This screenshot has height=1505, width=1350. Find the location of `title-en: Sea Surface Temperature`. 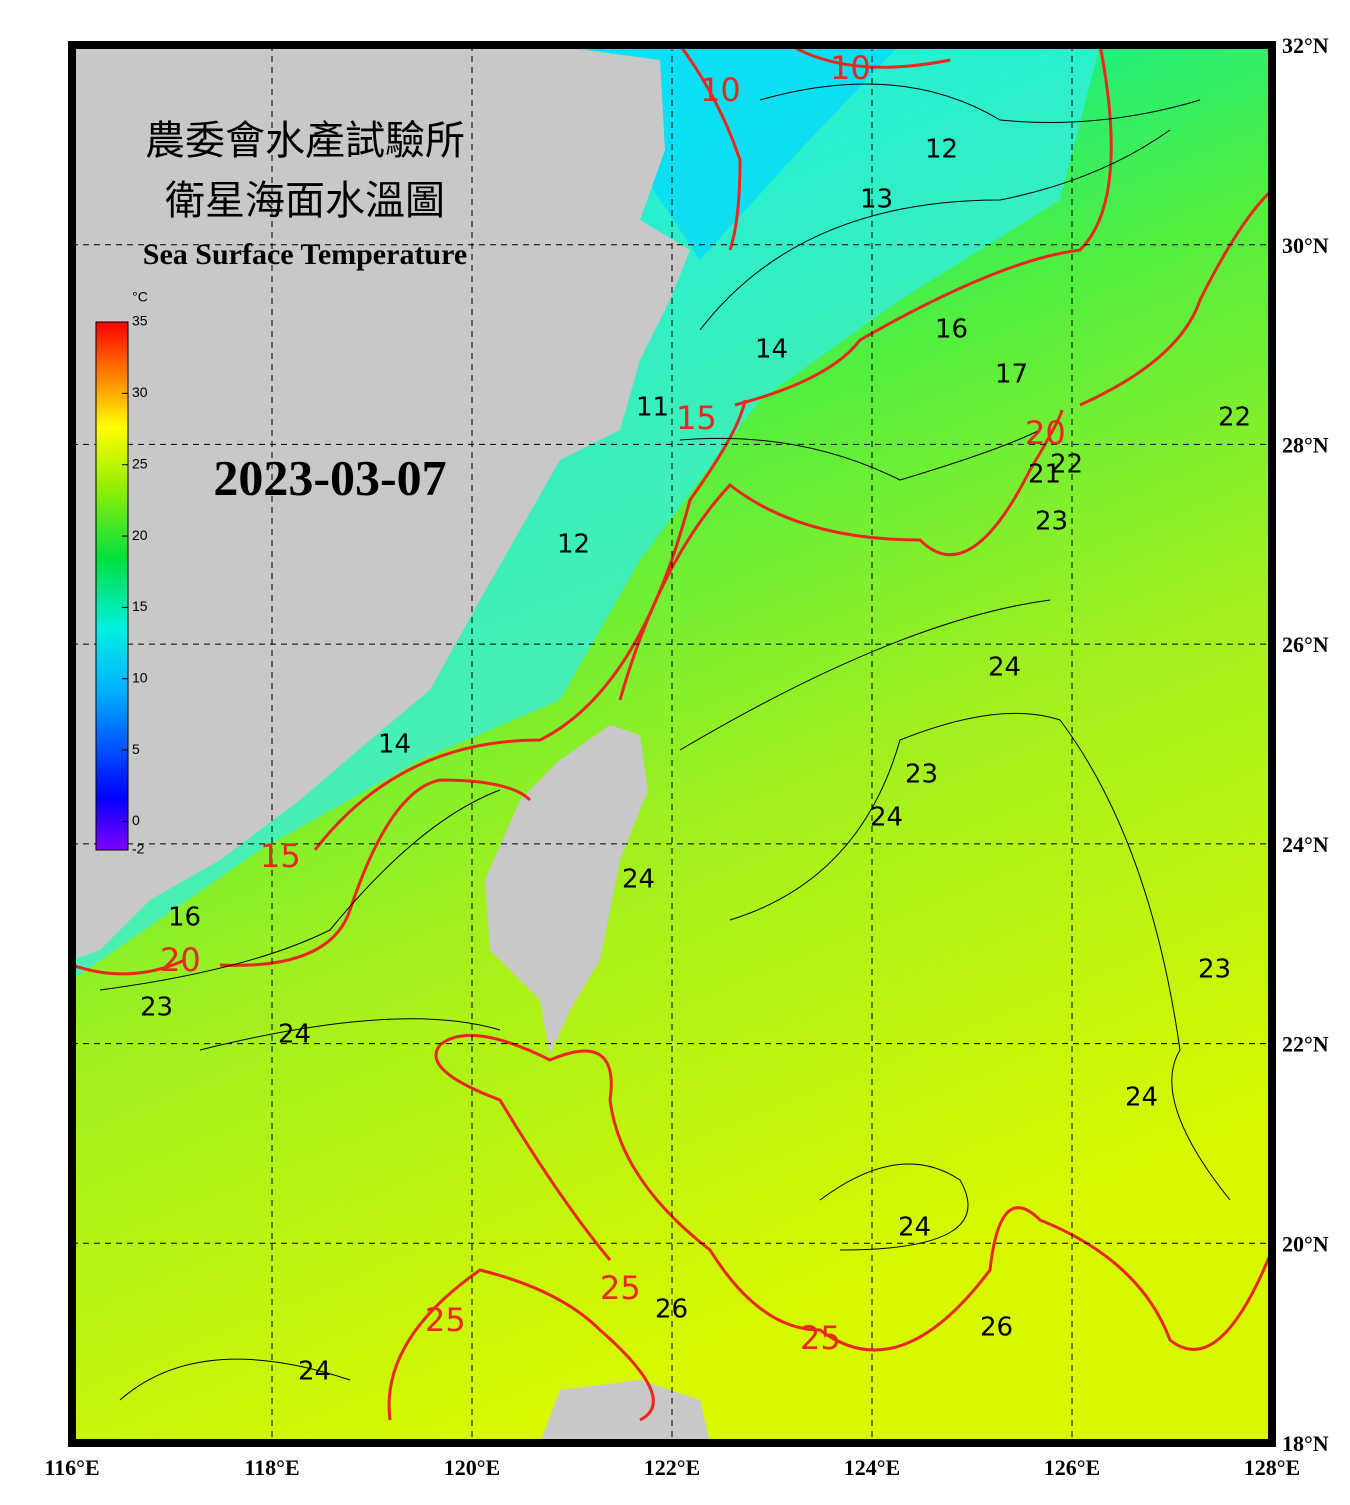

title-en: Sea Surface Temperature is located at coordinates (305, 254).